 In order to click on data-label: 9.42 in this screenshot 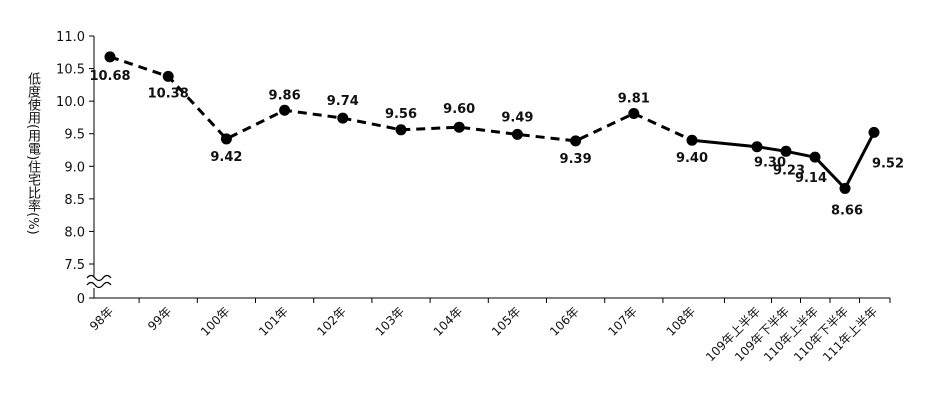, I will do `click(226, 157)`.